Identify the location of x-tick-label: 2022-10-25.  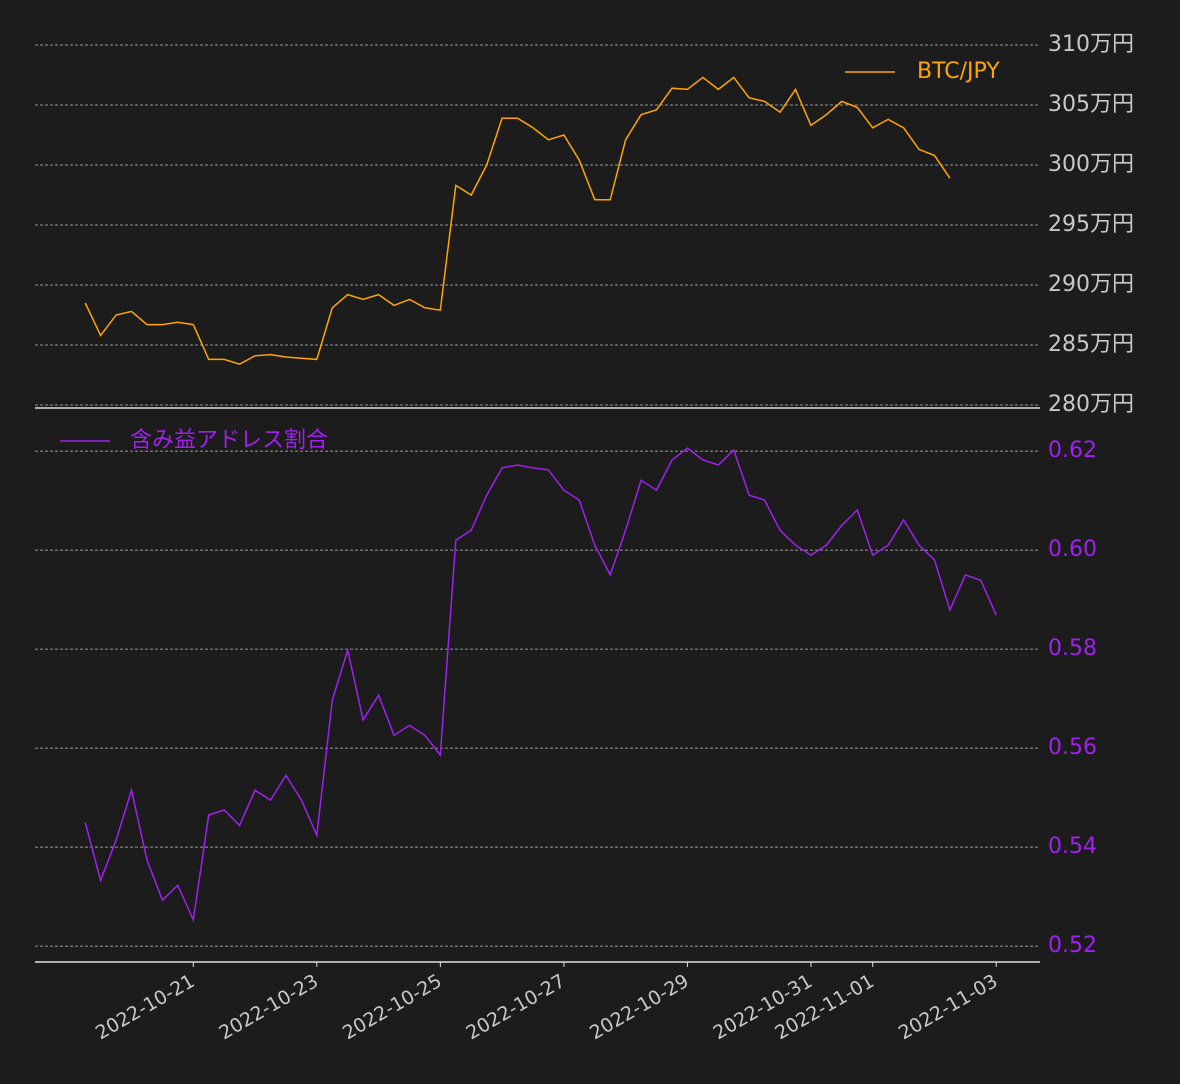
(392, 1007).